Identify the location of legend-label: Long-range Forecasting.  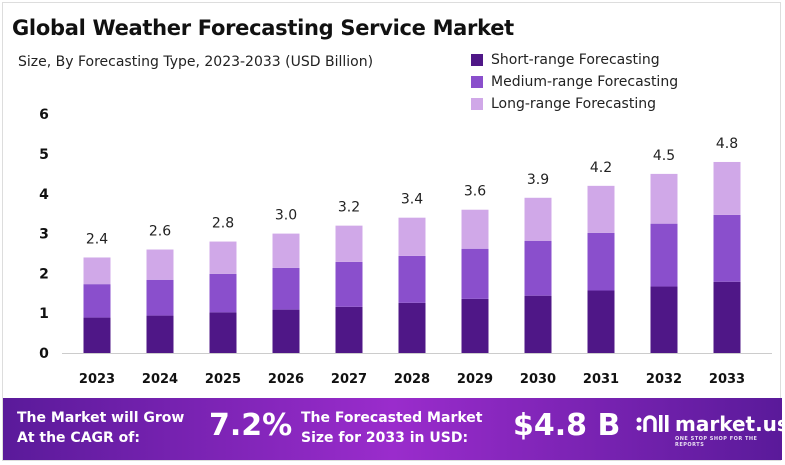
(573, 104).